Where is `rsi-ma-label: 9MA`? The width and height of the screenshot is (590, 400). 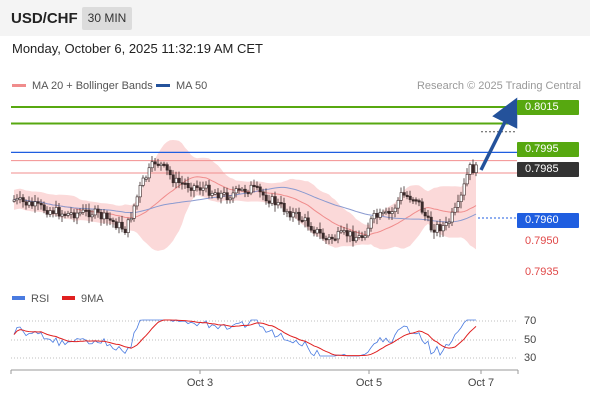
rsi-ma-label: 9MA is located at coordinates (92, 299).